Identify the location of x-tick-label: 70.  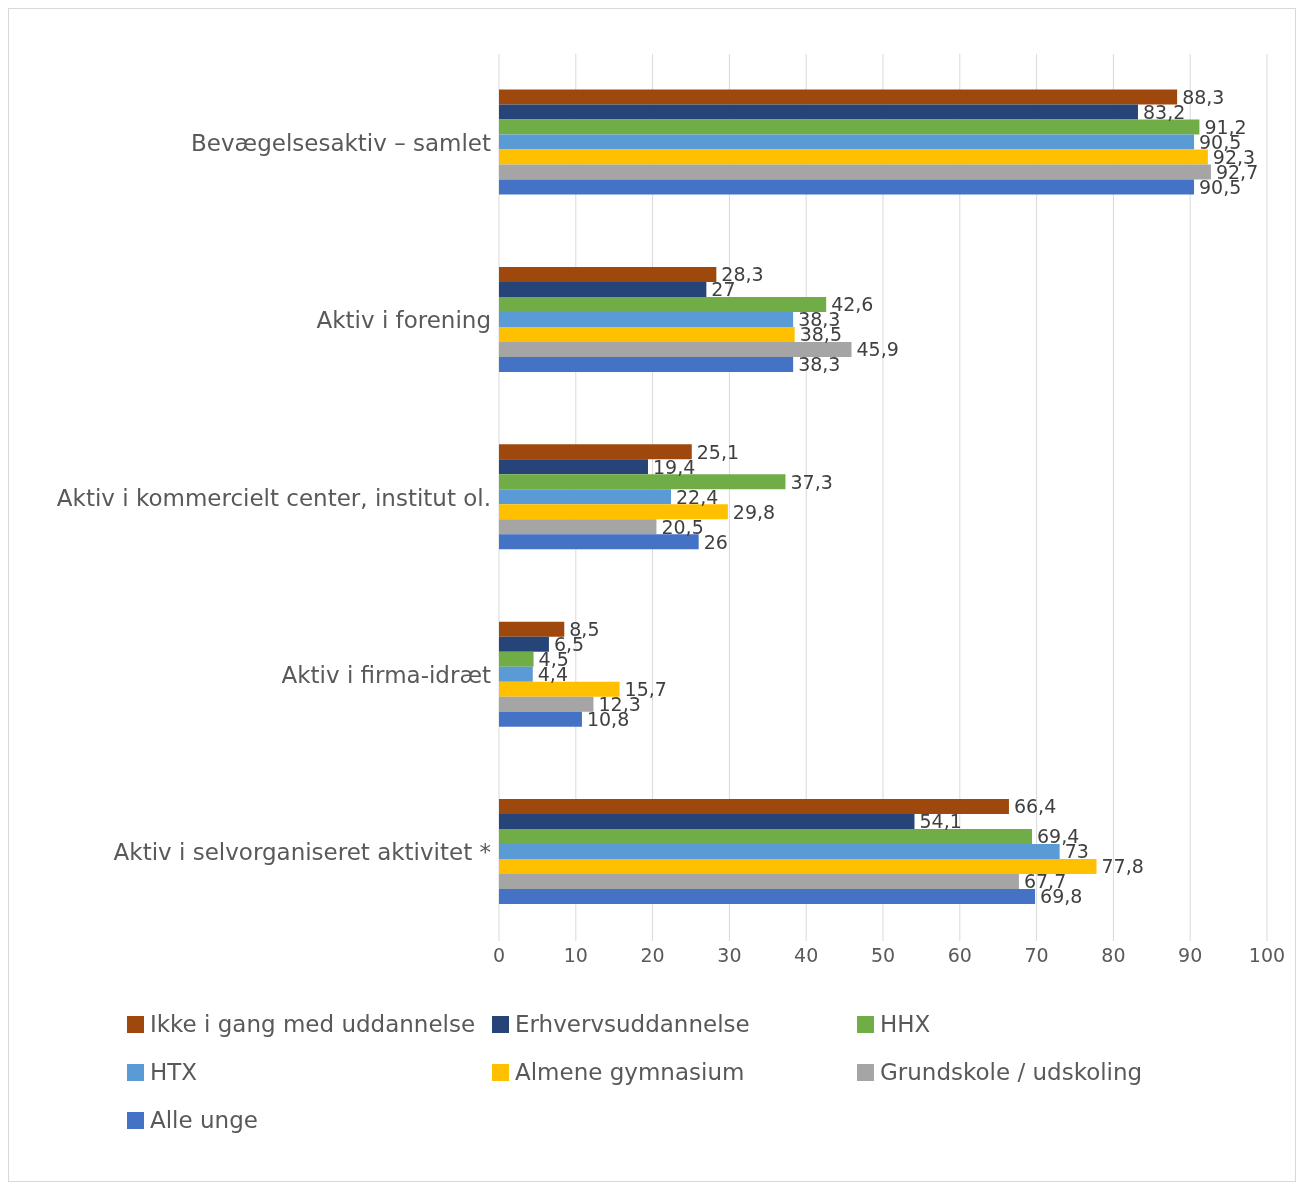
(1036, 955).